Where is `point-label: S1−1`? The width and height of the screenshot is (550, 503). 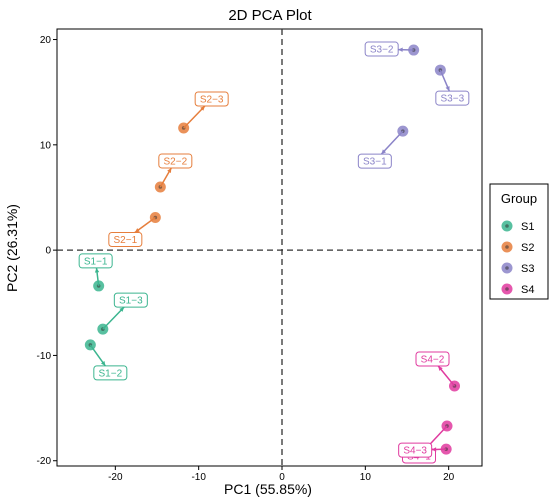
point-label: S1−1 is located at coordinates (96, 261).